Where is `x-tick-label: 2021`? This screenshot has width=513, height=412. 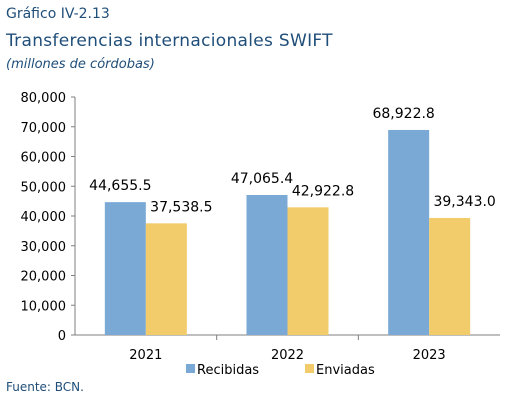 x-tick-label: 2021 is located at coordinates (145, 355).